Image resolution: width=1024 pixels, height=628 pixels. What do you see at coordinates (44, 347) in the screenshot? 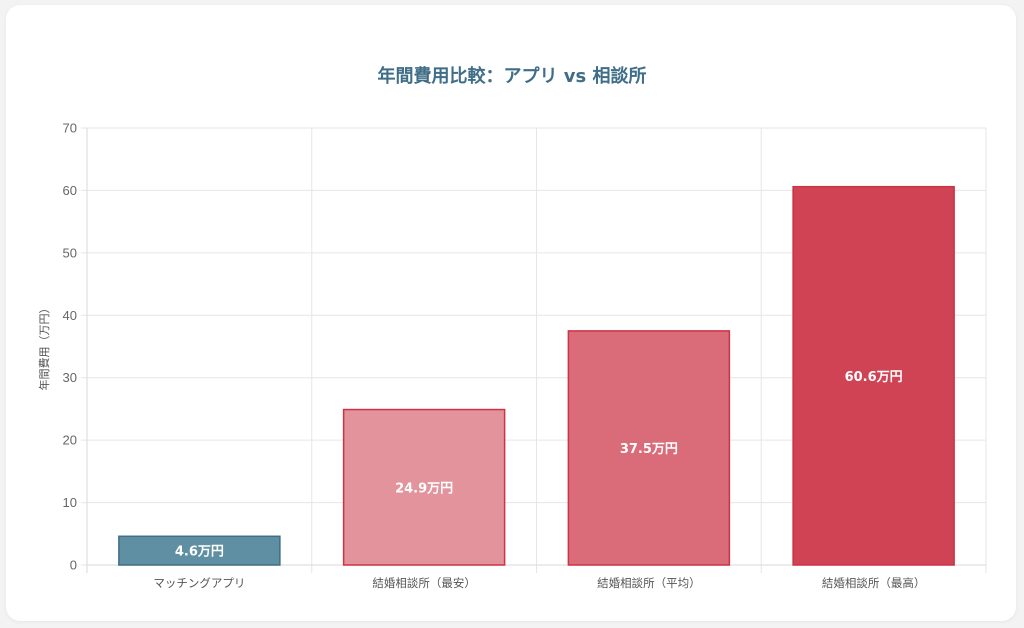
I see `y-axis-title: 年間費用（万円）` at bounding box center [44, 347].